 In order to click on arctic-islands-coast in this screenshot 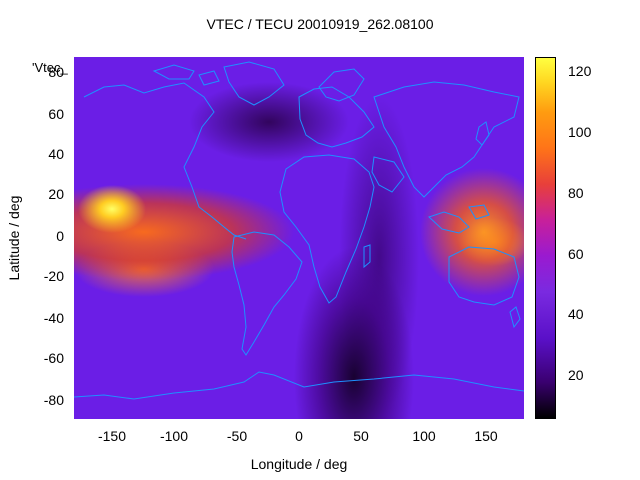, I will do `click(186, 75)`.